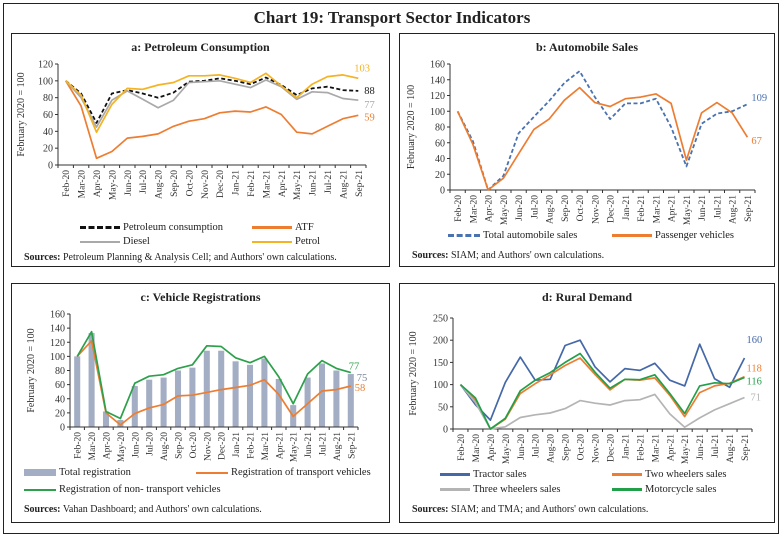 The height and width of the screenshot is (539, 784). I want to click on page-title: Chart 19: Transport Sector Indicators, so click(392, 17).